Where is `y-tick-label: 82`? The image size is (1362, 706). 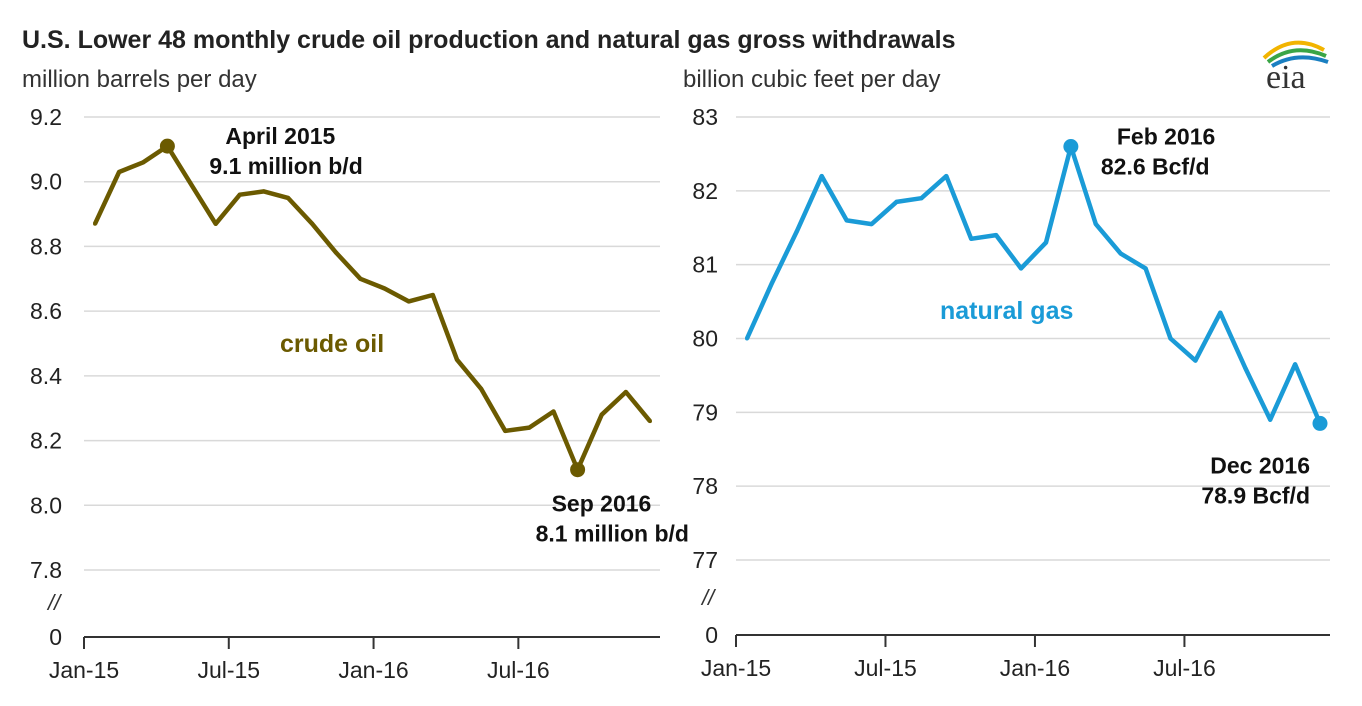
y-tick-label: 82 is located at coordinates (705, 191).